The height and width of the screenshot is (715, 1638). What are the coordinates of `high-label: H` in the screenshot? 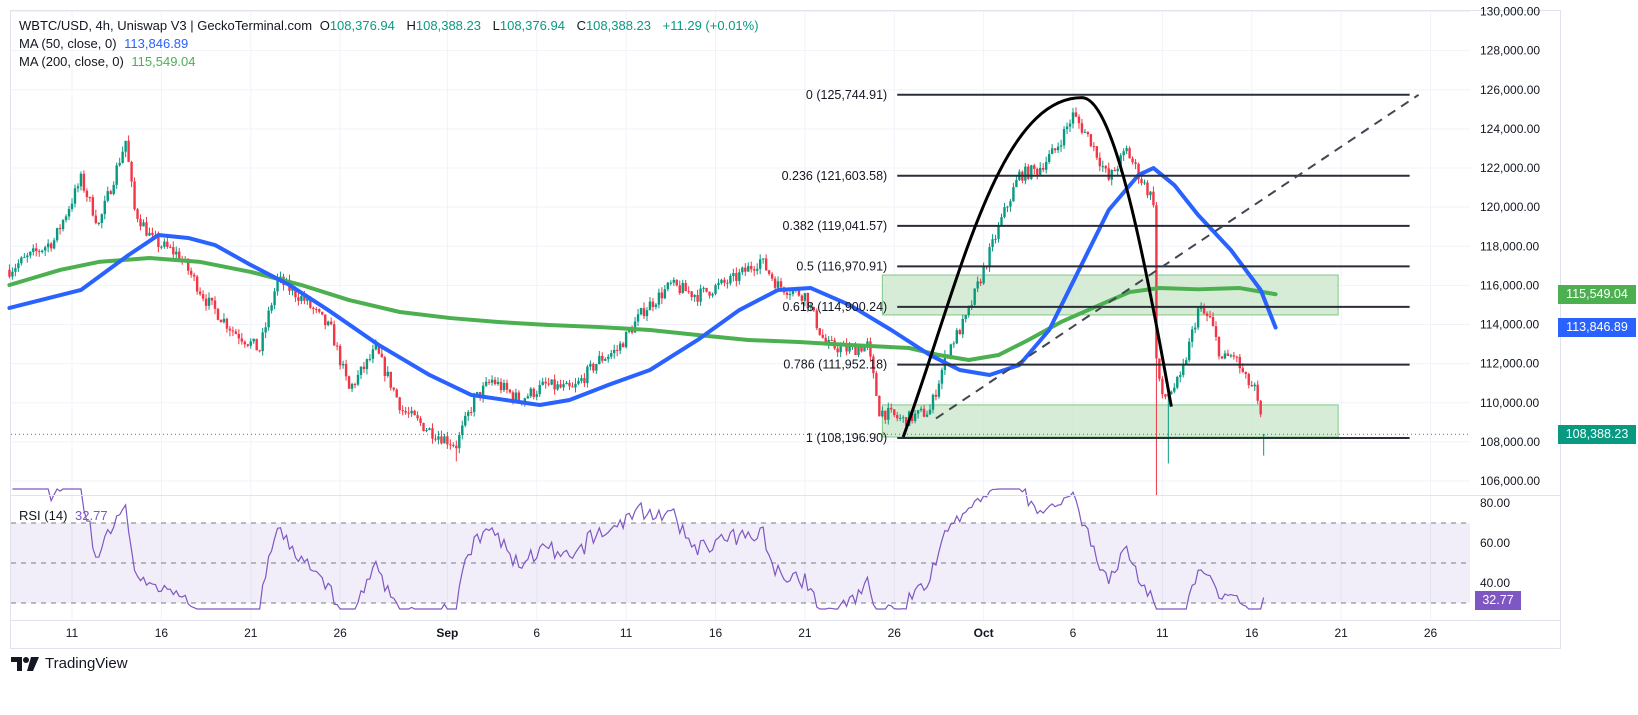 It's located at (411, 25).